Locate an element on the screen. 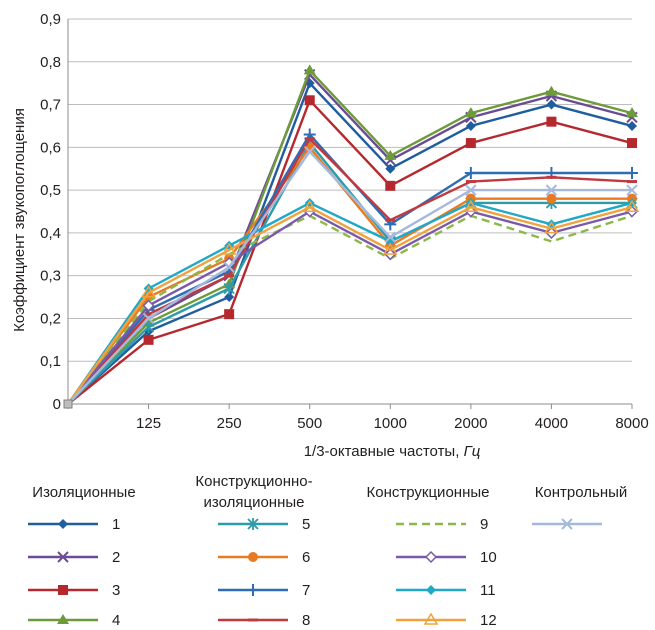 The width and height of the screenshot is (655, 630). y-axis-label: Коэффициент звукопоглощения is located at coordinates (19, 220).